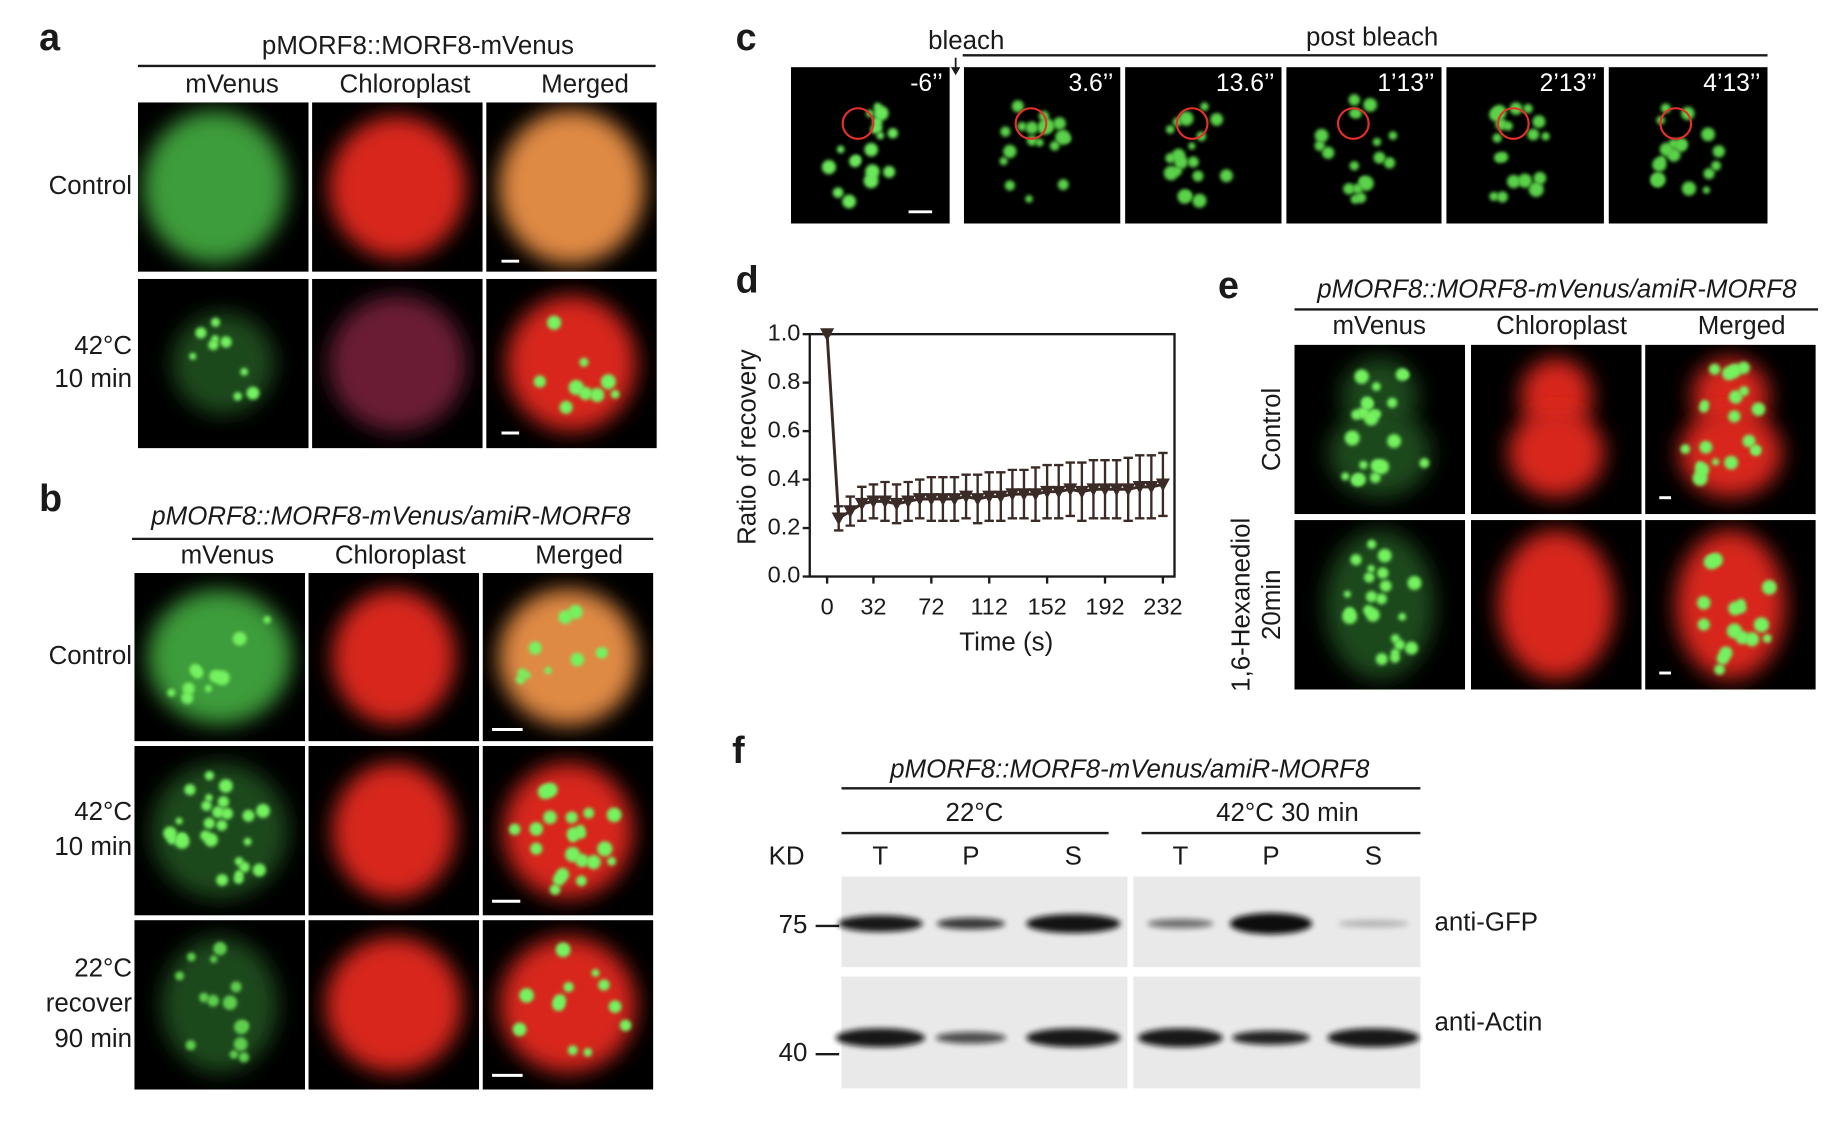 The width and height of the screenshot is (1836, 1126). Describe the element at coordinates (103, 346) in the screenshot. I see `row-label: 42°C` at that location.